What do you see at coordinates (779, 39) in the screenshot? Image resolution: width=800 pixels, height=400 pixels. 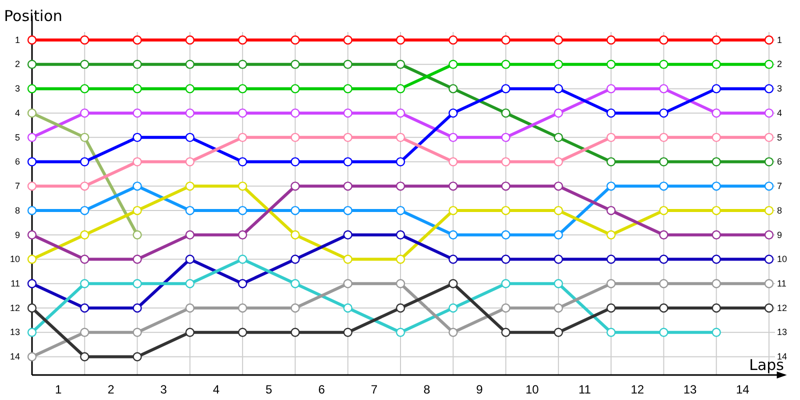 I see `y2-tick-label: 1` at bounding box center [779, 39].